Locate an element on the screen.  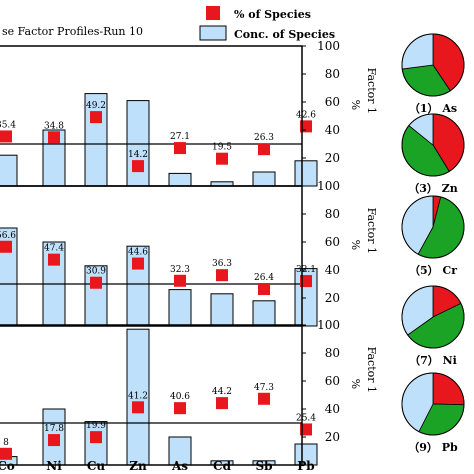
pct-label-ni: 47.4 is located at coordinates (54, 249).